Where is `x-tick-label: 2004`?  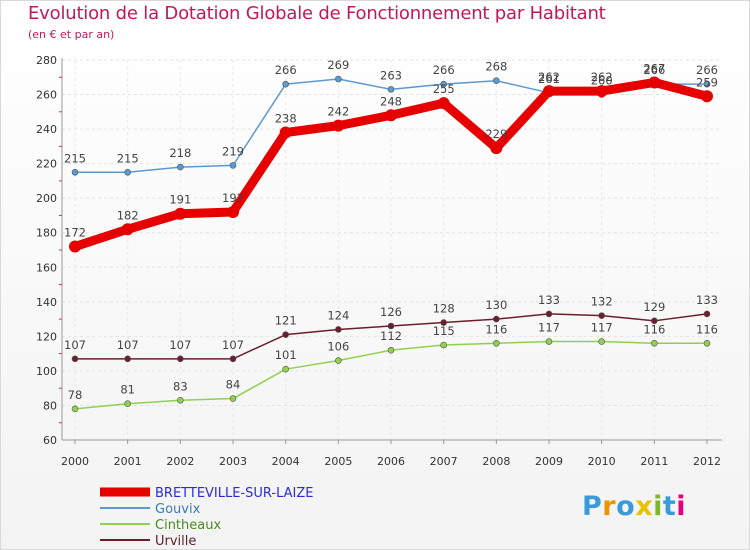 x-tick-label: 2004 is located at coordinates (286, 461).